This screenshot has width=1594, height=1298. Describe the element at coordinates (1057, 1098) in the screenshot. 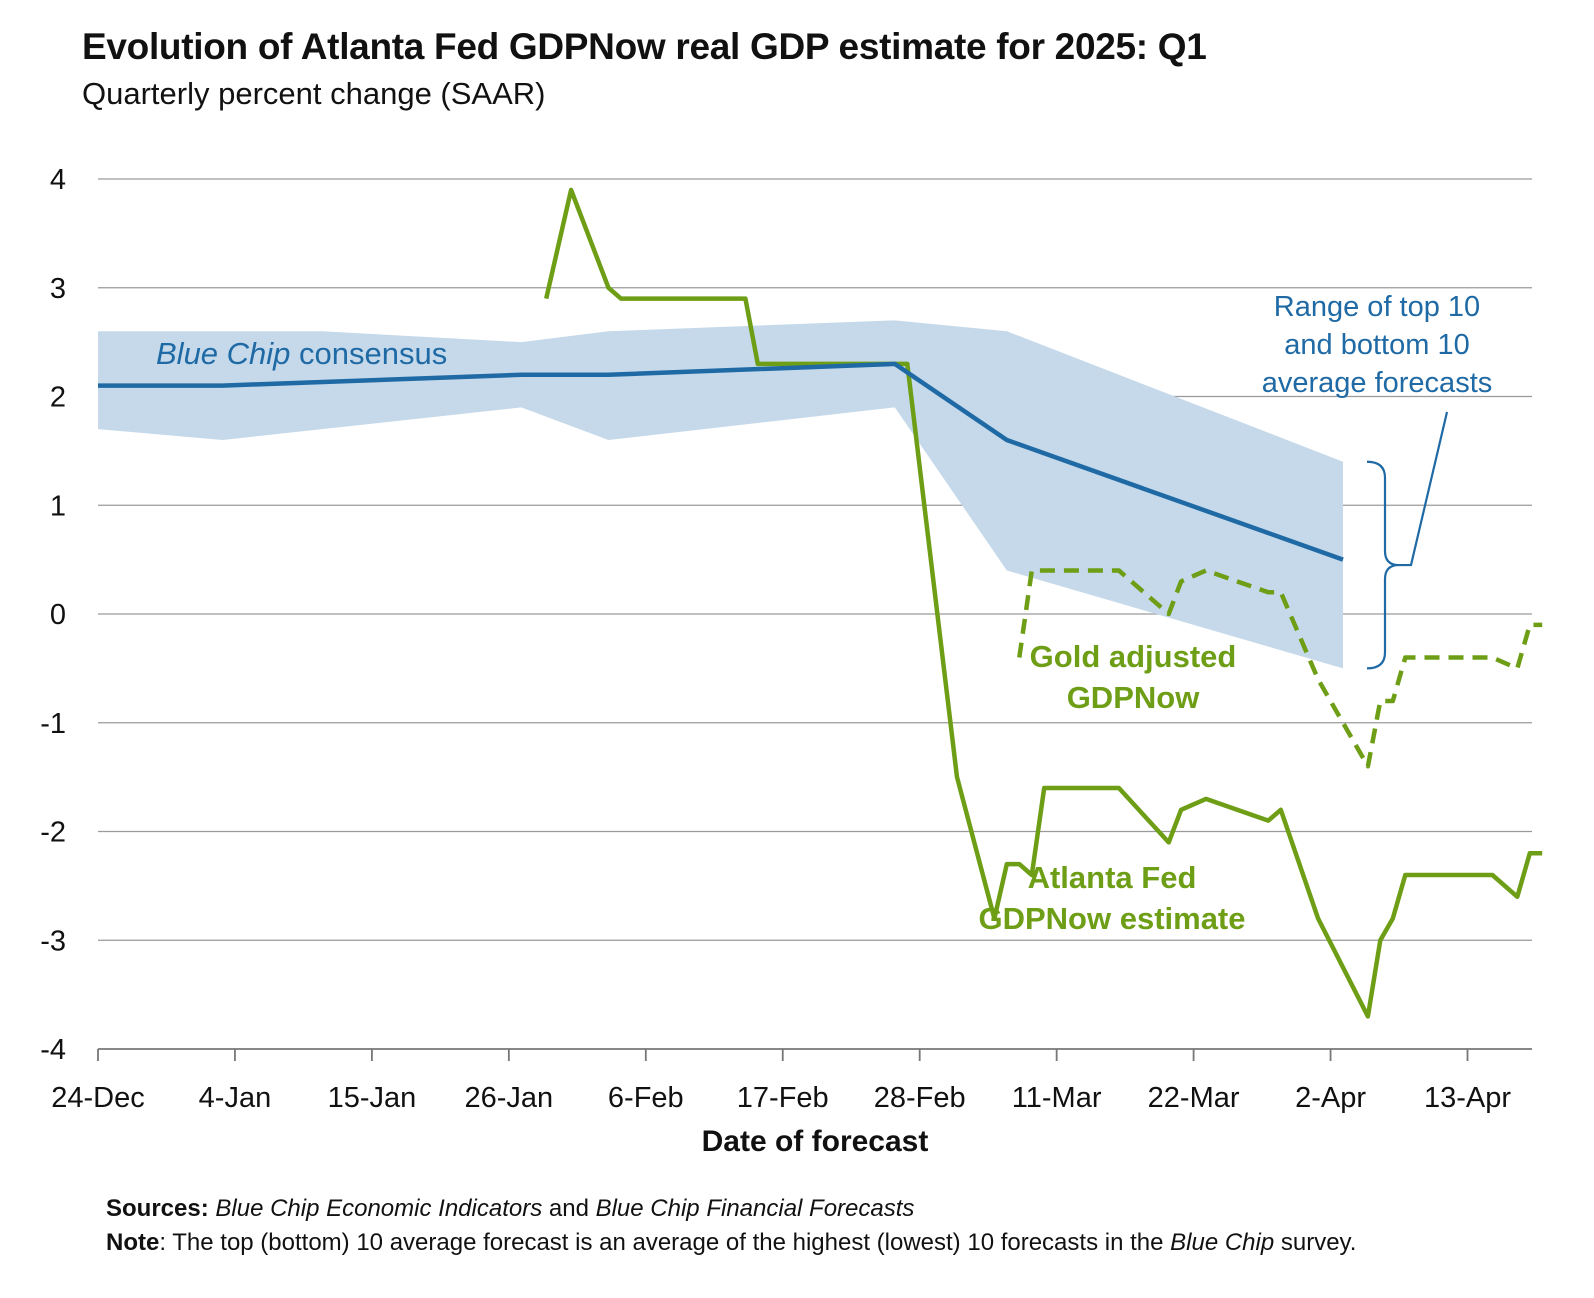

I see `x-tick-label: 11-Mar` at that location.